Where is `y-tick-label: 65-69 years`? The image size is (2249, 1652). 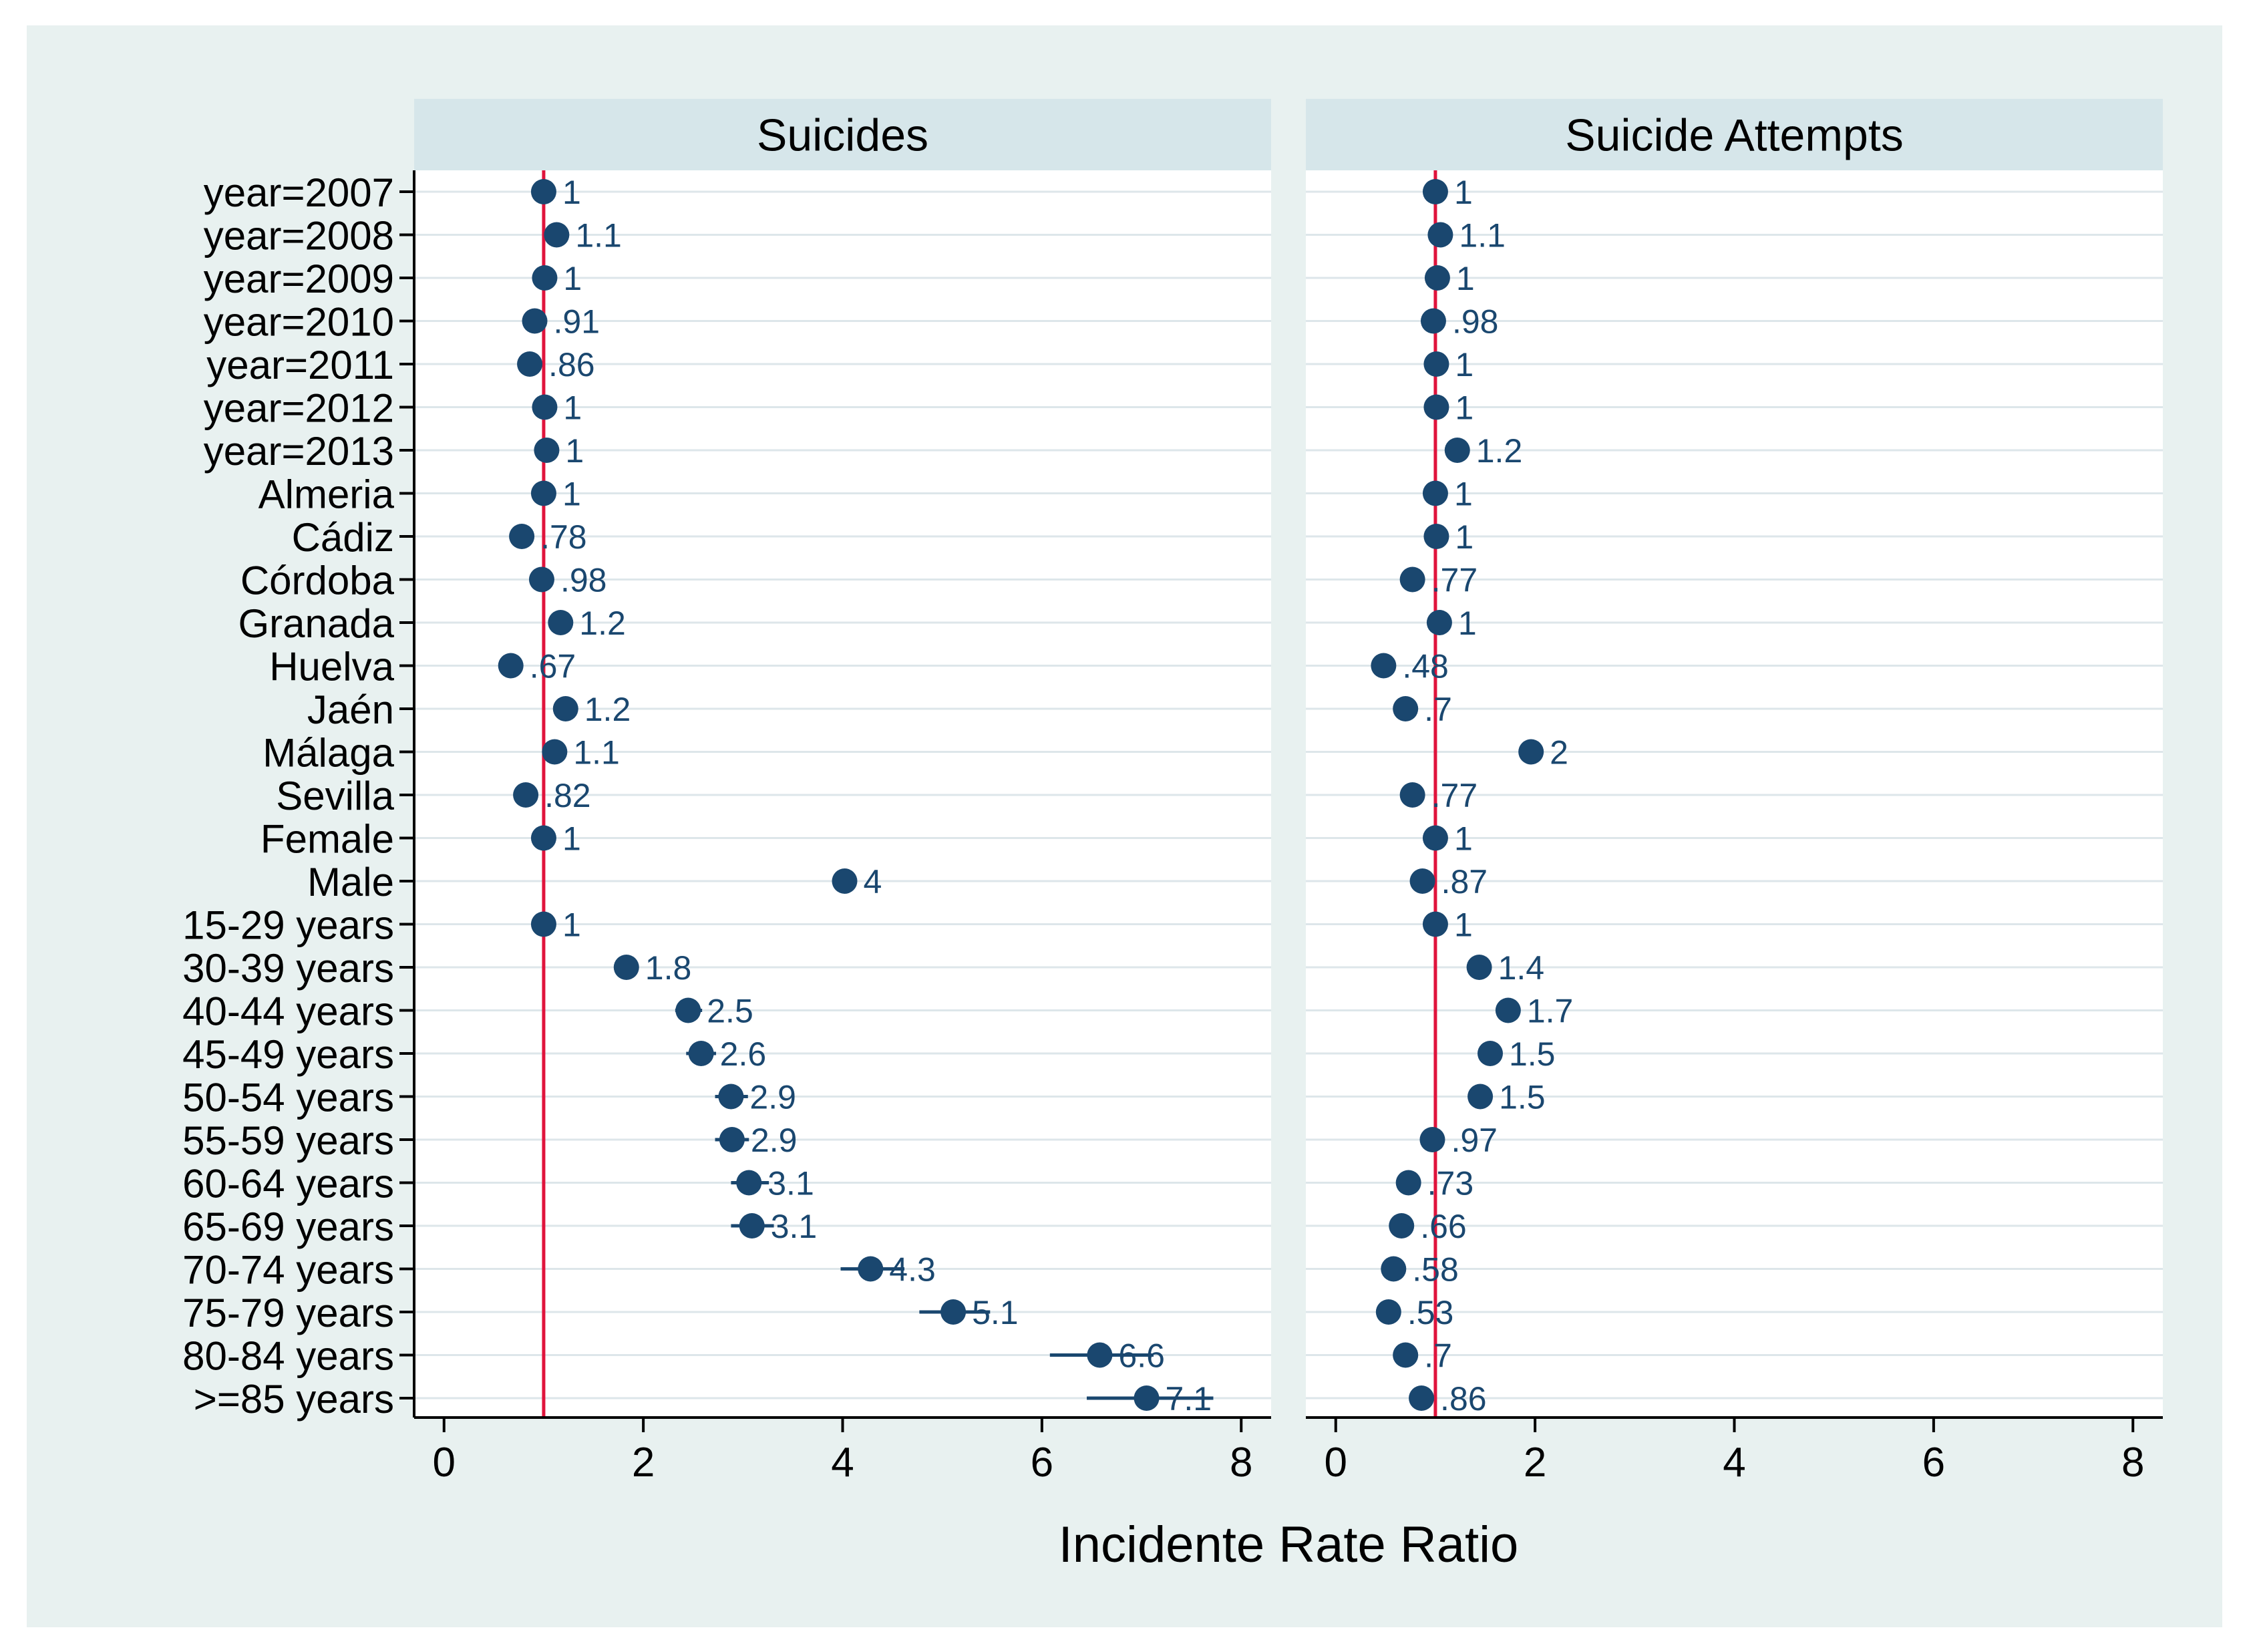
y-tick-label: 65-69 years is located at coordinates (288, 1226).